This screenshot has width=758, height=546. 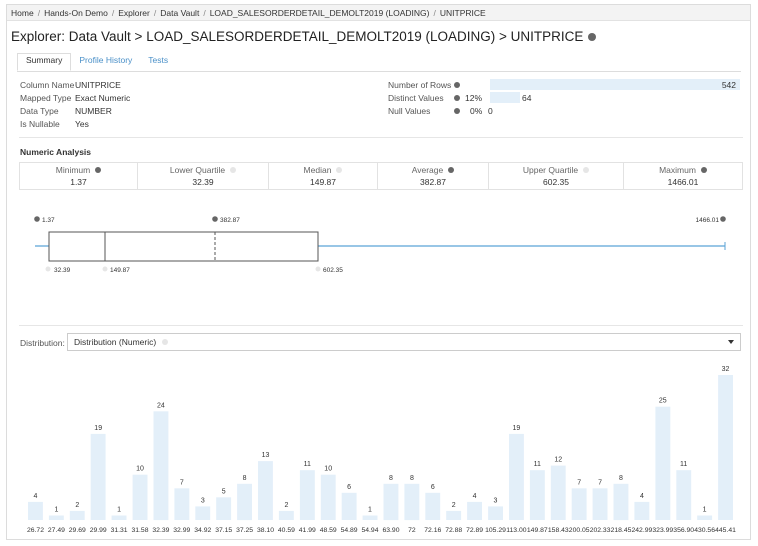 What do you see at coordinates (457, 85) in the screenshot?
I see `number-of-rows-info-icon` at bounding box center [457, 85].